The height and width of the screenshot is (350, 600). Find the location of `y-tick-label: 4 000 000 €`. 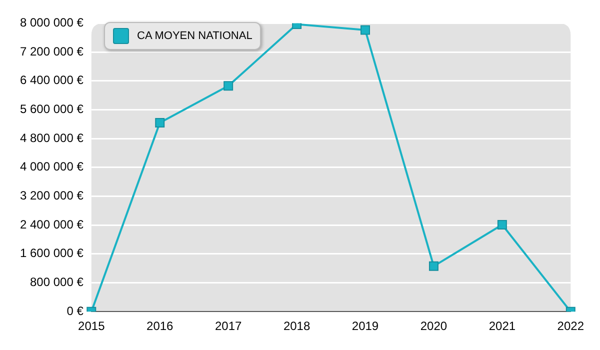

y-tick-label: 4 000 000 € is located at coordinates (52, 167).